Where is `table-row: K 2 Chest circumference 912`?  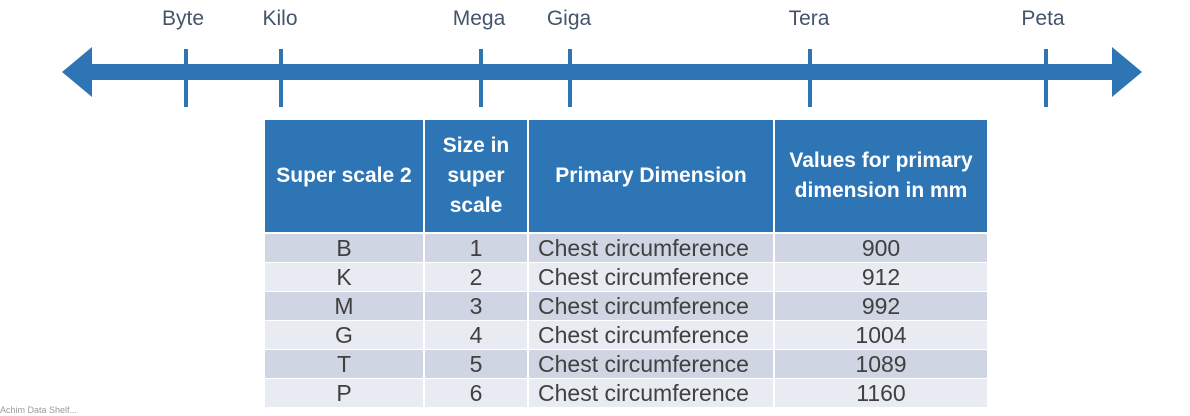 table-row: K 2 Chest circumference 912 is located at coordinates (626, 277).